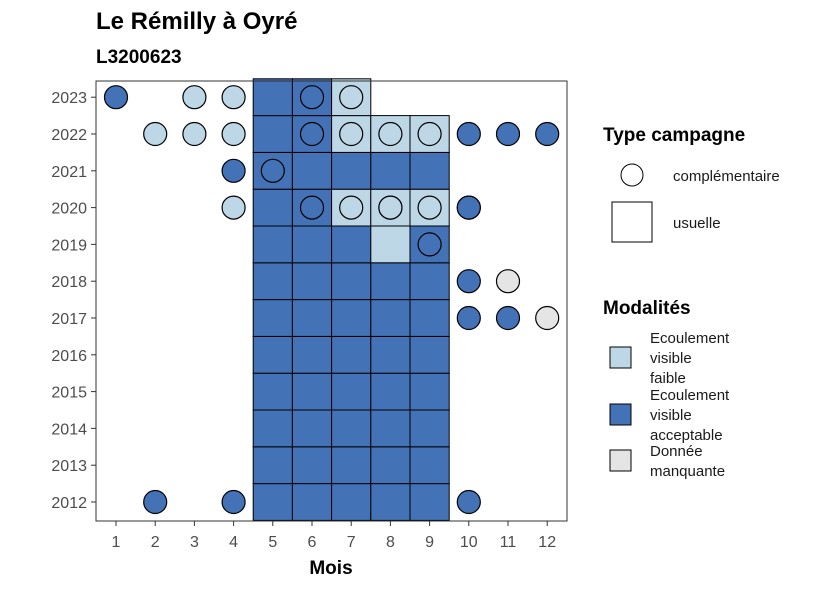 This screenshot has width=826, height=590. Describe the element at coordinates (469, 542) in the screenshot. I see `x-tick-label: 10` at that location.